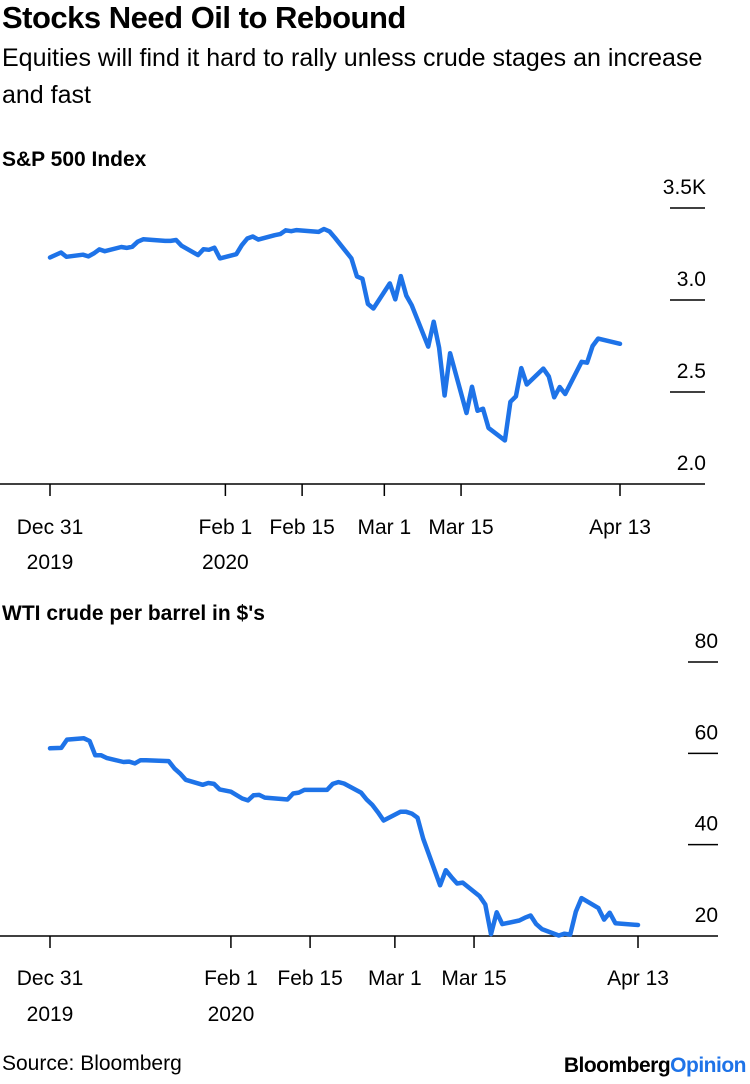  What do you see at coordinates (708, 1065) in the screenshot?
I see `brand-logo-accent: Opinion` at bounding box center [708, 1065].